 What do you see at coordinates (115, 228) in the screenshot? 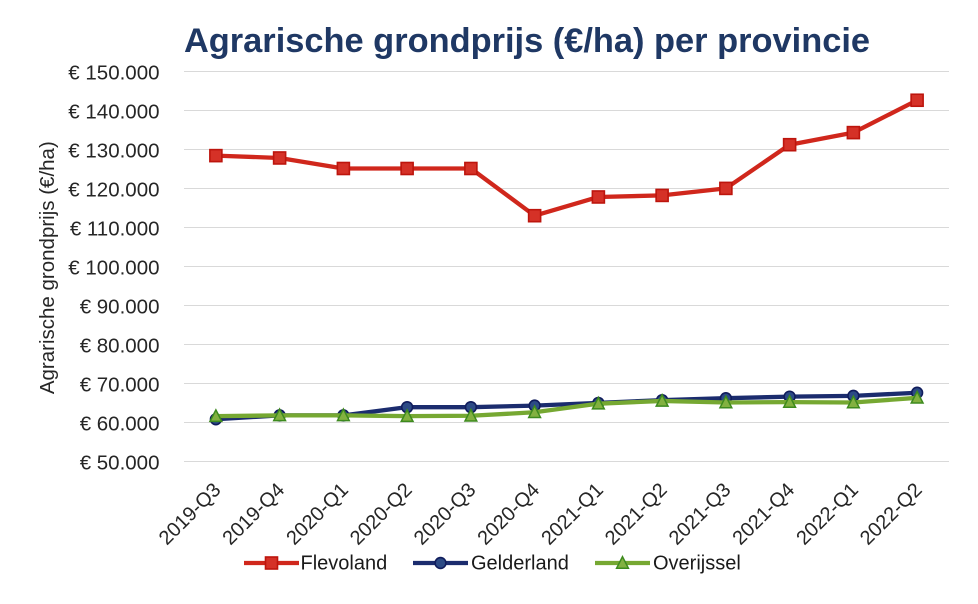
I see `svg-text: € 110.000` at bounding box center [115, 228].